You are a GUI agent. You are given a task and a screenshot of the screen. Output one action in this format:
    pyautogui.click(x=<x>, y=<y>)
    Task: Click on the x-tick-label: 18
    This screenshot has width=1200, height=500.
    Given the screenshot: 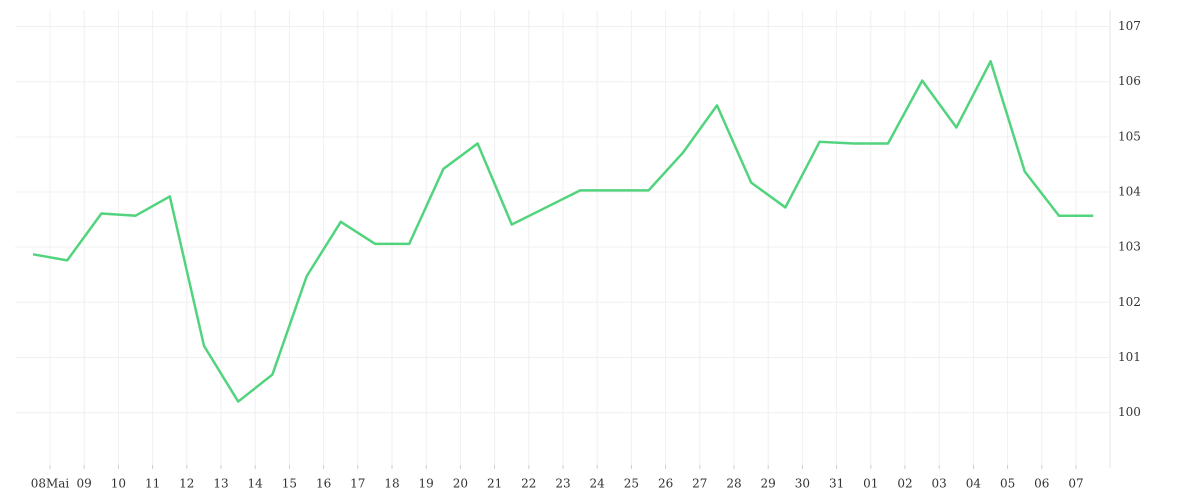 What is the action you would take?
    pyautogui.click(x=391, y=484)
    